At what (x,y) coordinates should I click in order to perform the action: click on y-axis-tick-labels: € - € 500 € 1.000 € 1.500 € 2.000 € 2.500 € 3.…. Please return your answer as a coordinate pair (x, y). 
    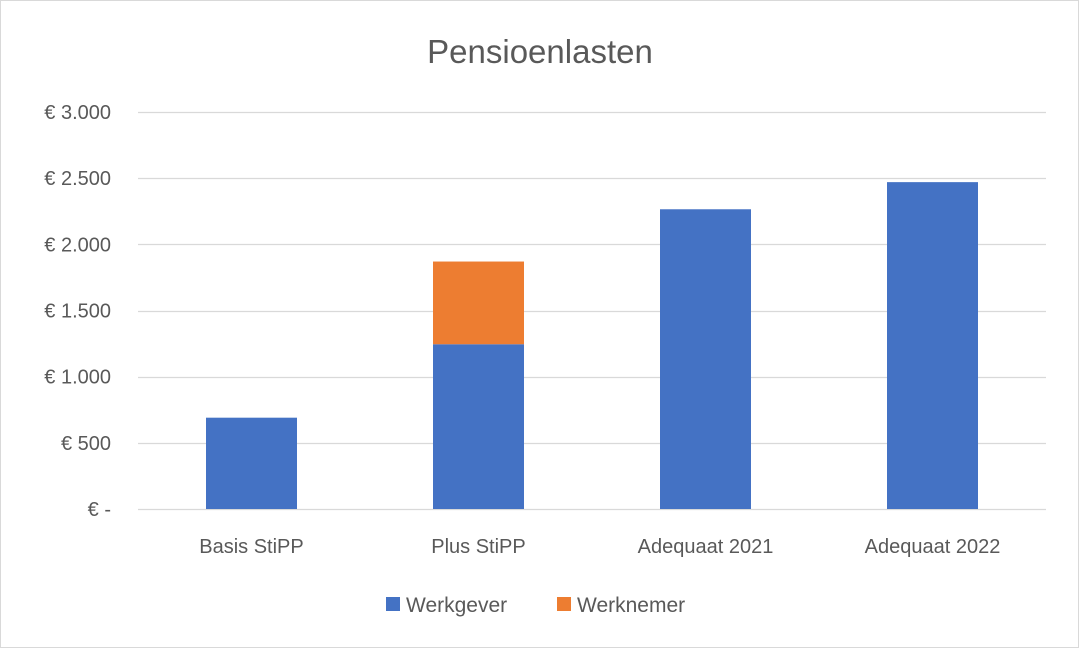
    Looking at the image, I should click on (77, 311).